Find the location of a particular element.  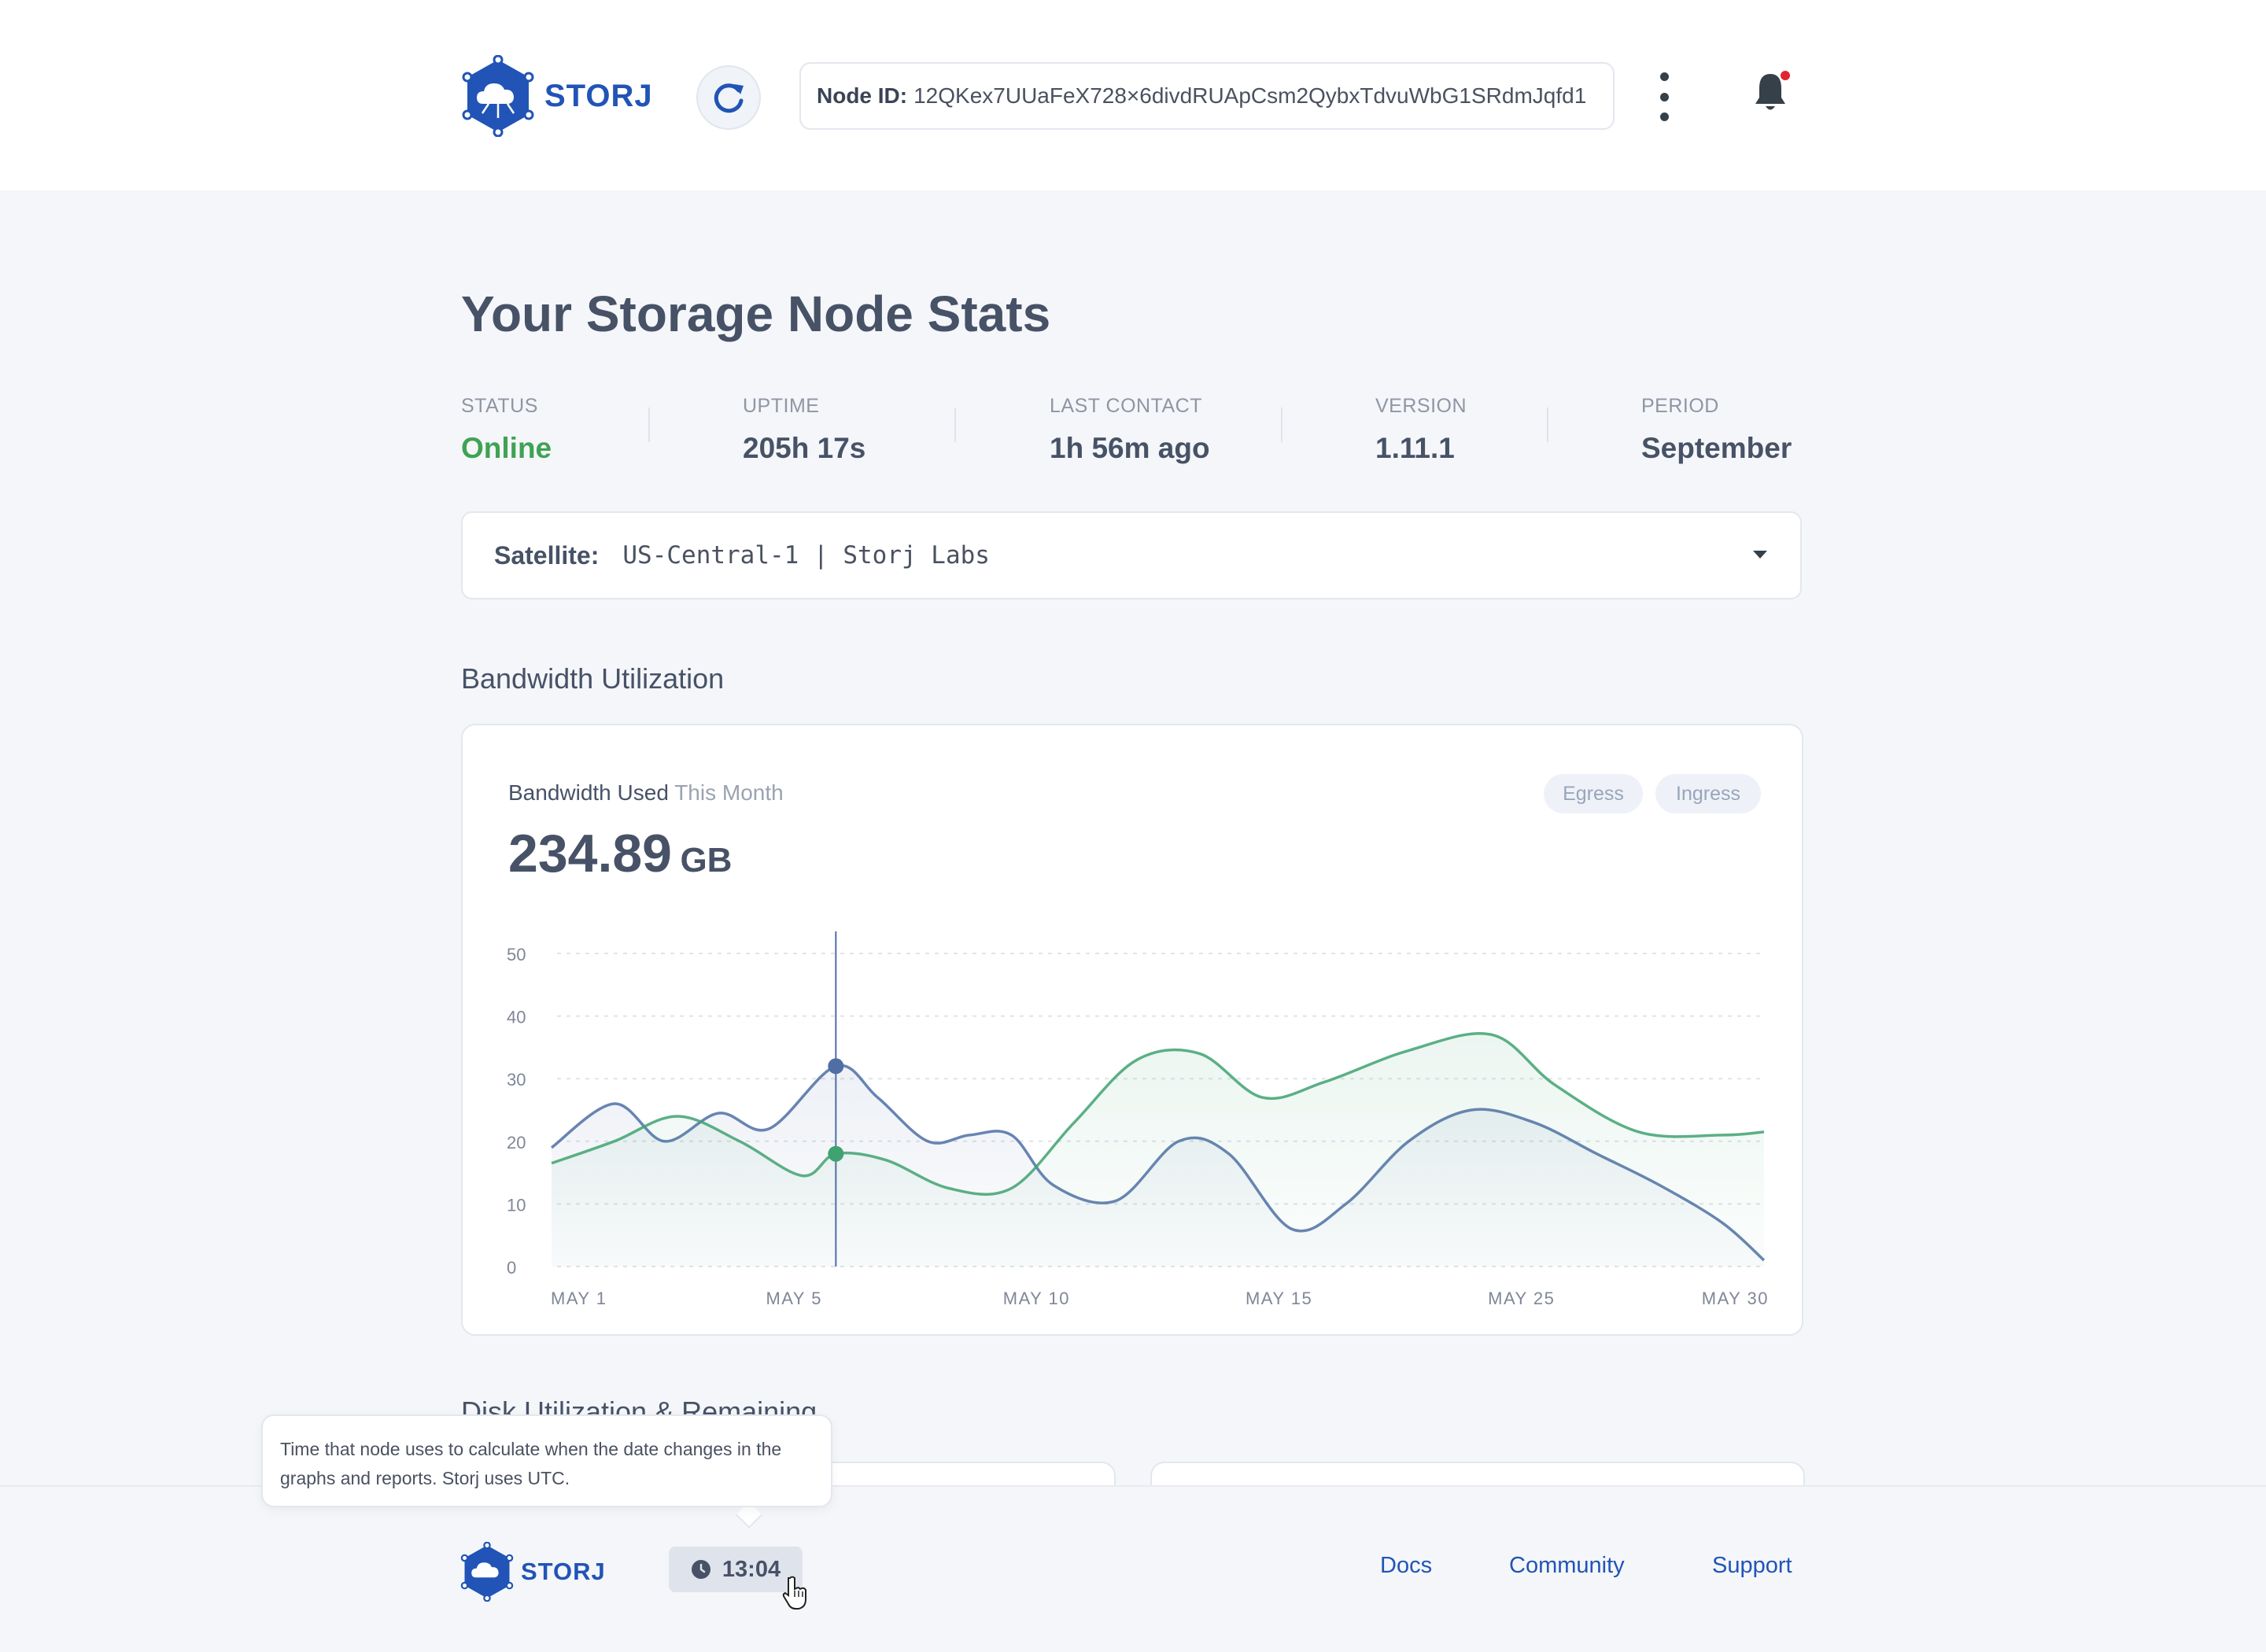

bandwidth-section-title: Bandwidth Utilization is located at coordinates (593, 678).